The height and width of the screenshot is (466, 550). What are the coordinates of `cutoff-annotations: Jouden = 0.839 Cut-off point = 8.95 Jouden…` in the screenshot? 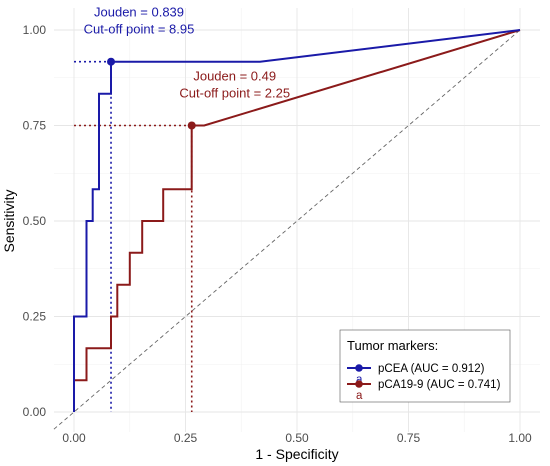 It's located at (187, 53).